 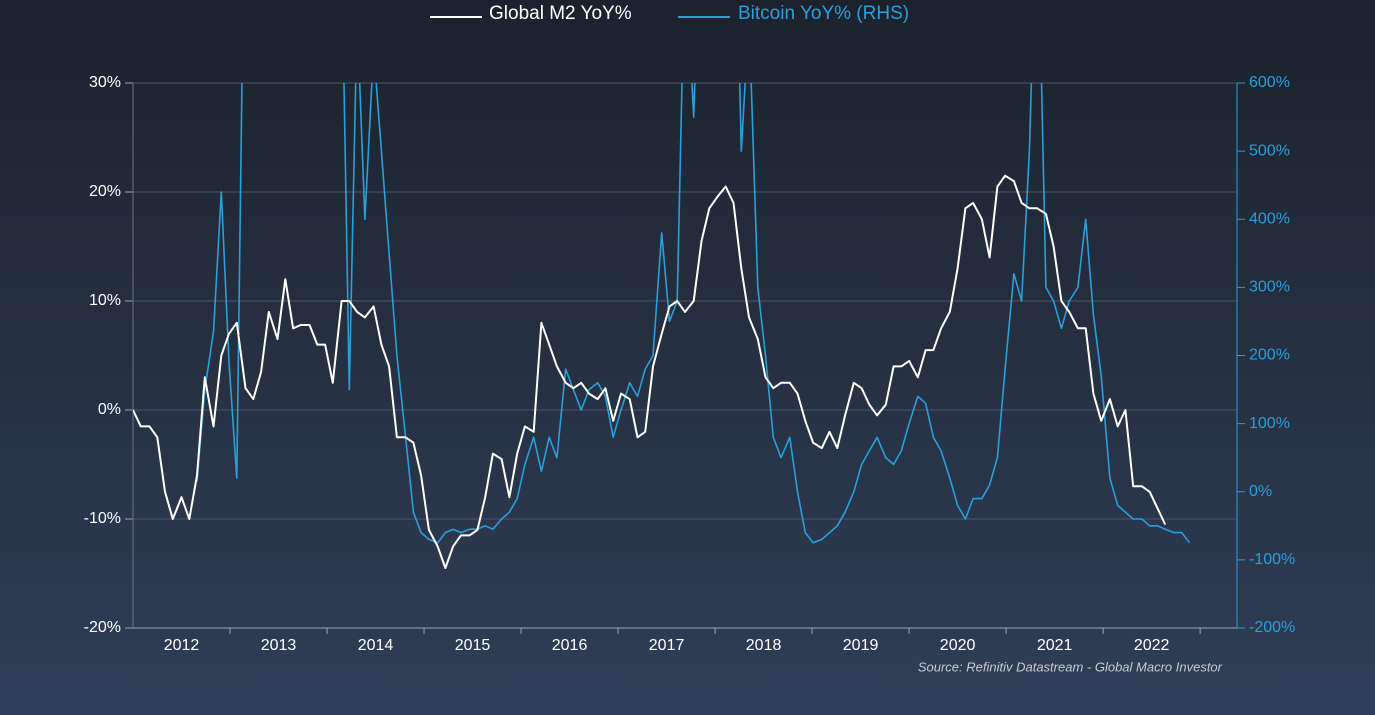 What do you see at coordinates (823, 13) in the screenshot?
I see `legend-label: Bitcoin YoY% (RHS)` at bounding box center [823, 13].